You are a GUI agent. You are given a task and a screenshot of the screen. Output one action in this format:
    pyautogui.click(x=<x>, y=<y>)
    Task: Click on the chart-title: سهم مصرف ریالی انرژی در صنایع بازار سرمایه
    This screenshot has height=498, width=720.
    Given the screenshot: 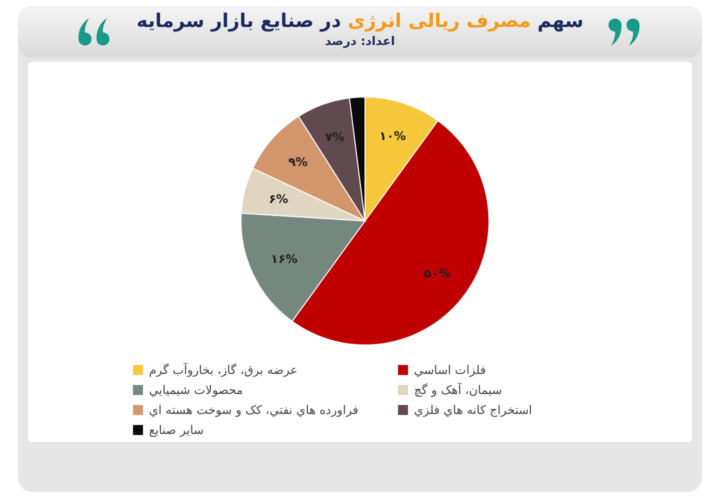 What is the action you would take?
    pyautogui.click(x=360, y=21)
    